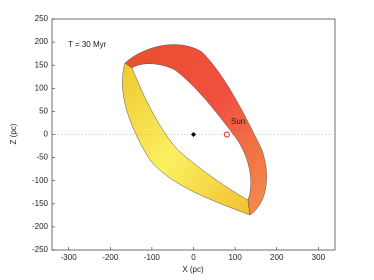 The height and width of the screenshot is (280, 374). Describe the element at coordinates (42, 64) in the screenshot. I see `y-tick-label: 150` at that location.